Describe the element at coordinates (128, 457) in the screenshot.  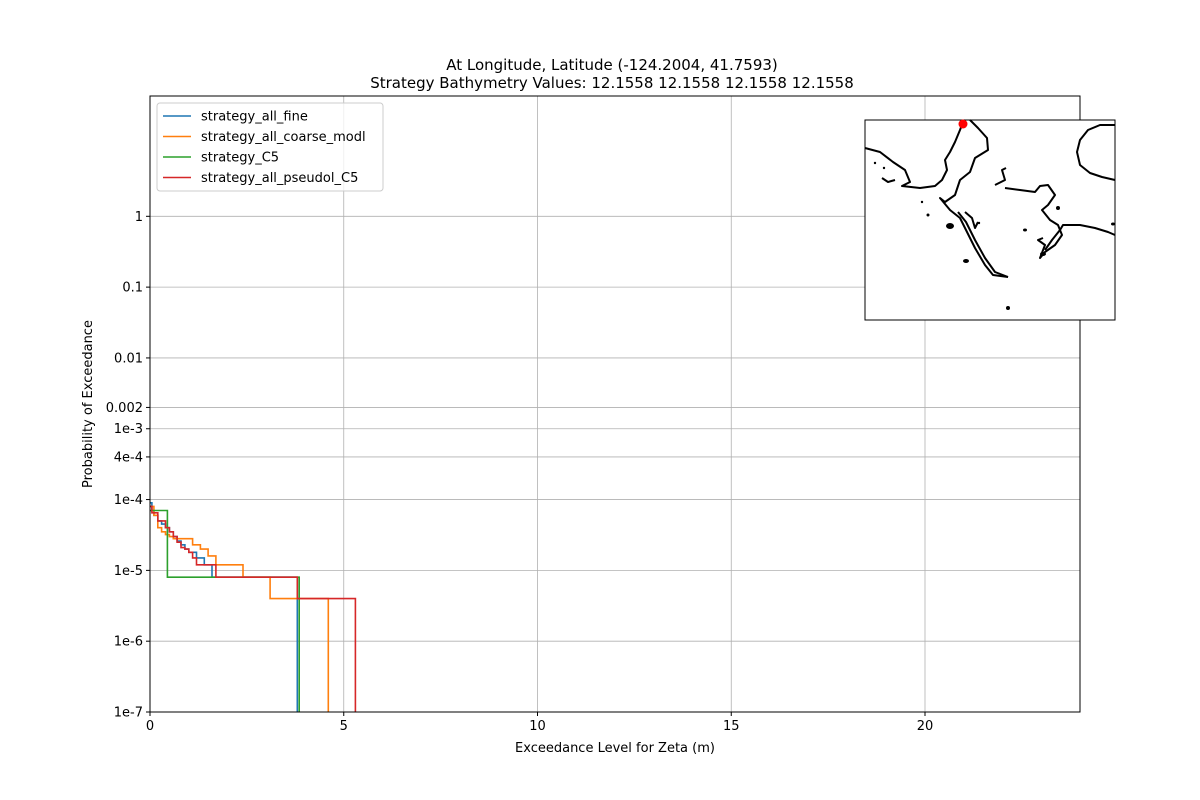
I see `y-tick-label: 4e-4` at that location.